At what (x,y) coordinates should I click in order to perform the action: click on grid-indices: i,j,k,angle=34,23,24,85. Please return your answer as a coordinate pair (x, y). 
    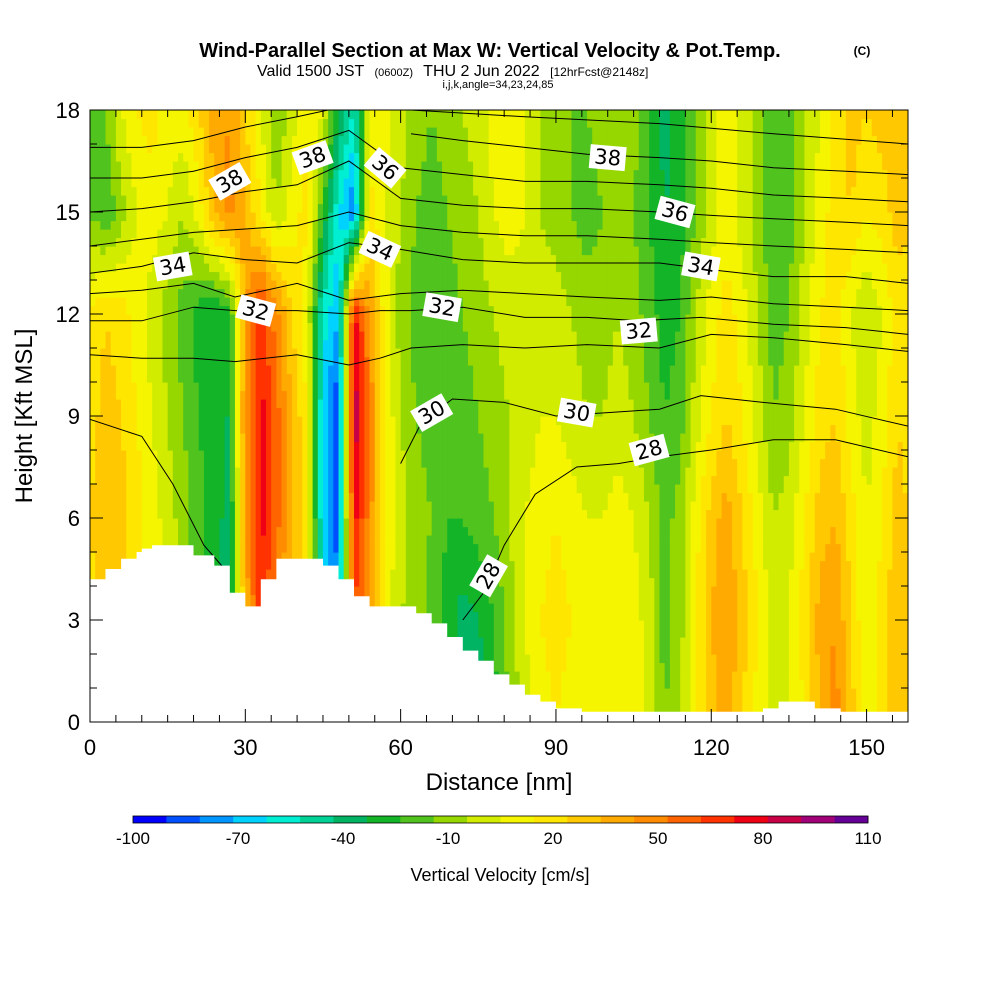
    Looking at the image, I should click on (497, 85).